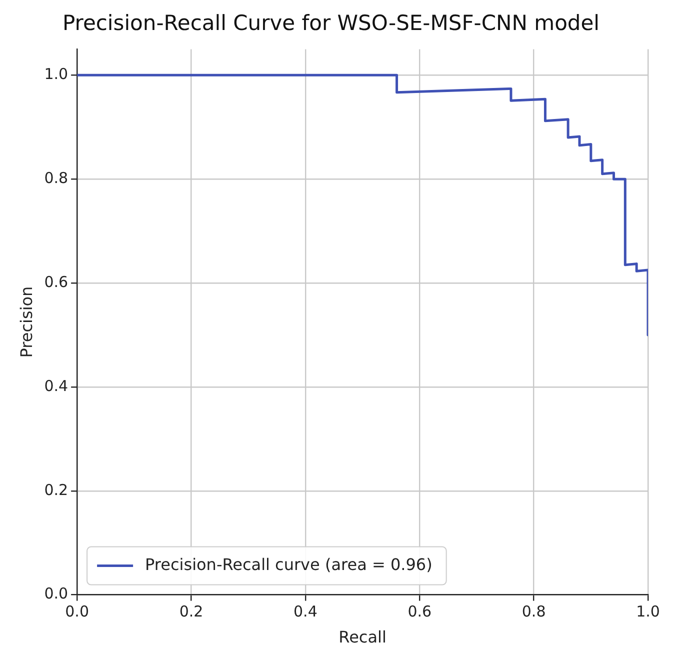 This screenshot has width=678, height=667. Describe the element at coordinates (331, 23) in the screenshot. I see `chart-title: Precision-Recall Curve for WSO-SE-MSF-CNN model` at that location.